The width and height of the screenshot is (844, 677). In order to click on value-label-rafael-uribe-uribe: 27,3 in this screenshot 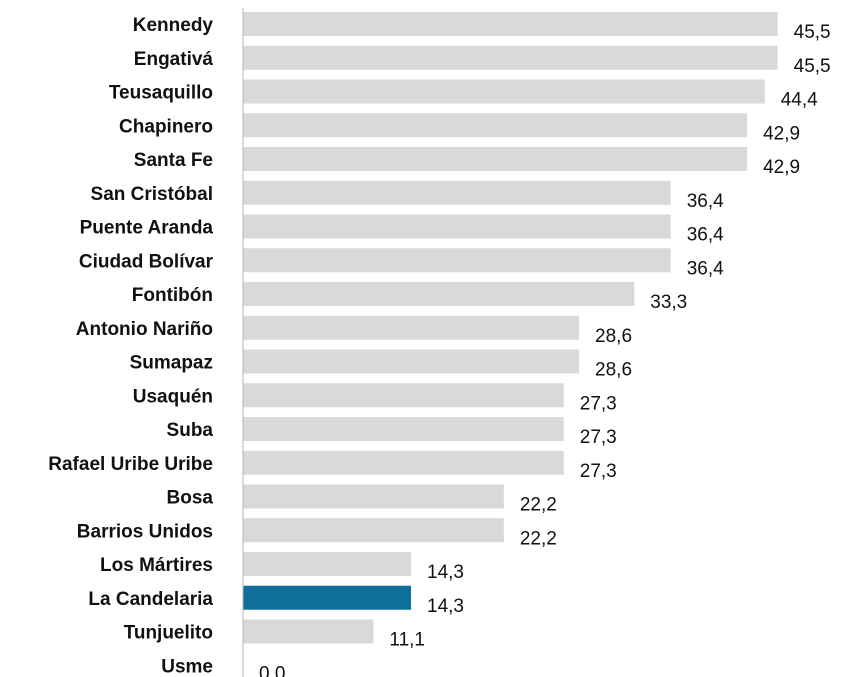, I will do `click(598, 471)`.